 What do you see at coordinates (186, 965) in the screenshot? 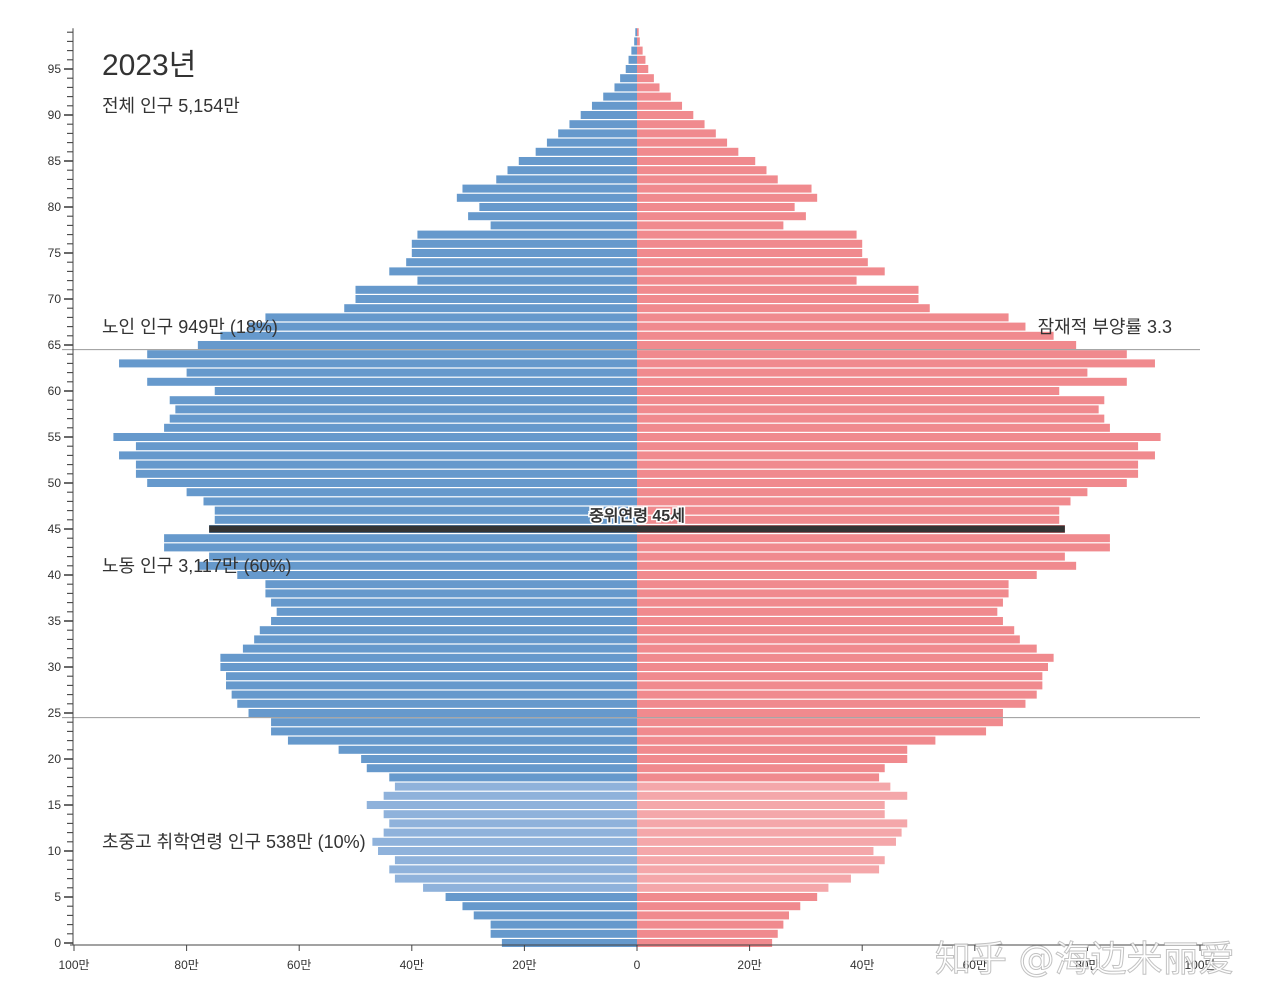
I see `x-tick-label: 80만` at bounding box center [186, 965].